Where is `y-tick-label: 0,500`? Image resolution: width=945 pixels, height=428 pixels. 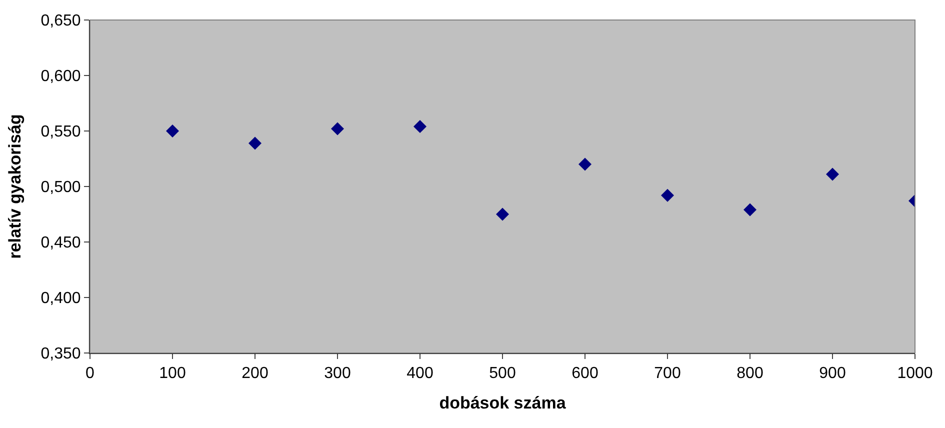
y-tick-label: 0,500 is located at coordinates (60, 187).